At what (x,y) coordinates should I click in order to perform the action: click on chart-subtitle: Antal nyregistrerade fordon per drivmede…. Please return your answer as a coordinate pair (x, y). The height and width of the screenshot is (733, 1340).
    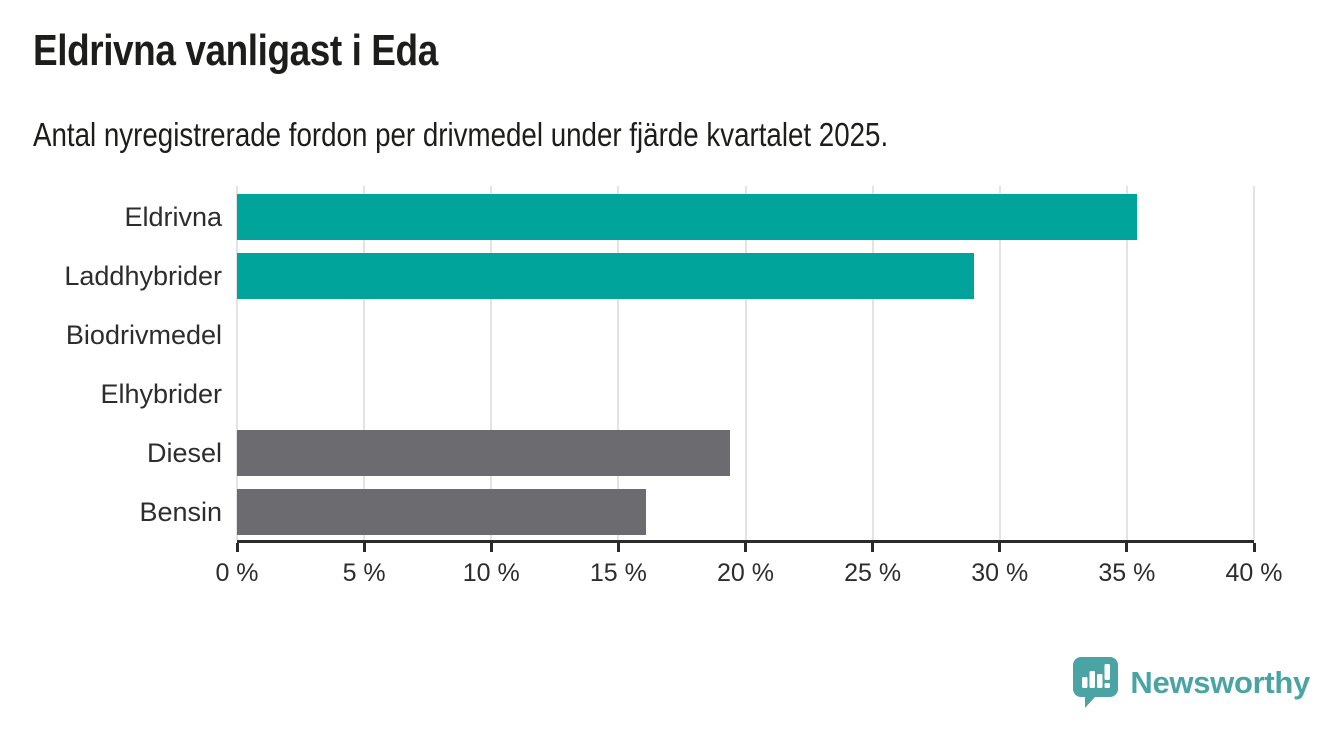
    Looking at the image, I should click on (461, 134).